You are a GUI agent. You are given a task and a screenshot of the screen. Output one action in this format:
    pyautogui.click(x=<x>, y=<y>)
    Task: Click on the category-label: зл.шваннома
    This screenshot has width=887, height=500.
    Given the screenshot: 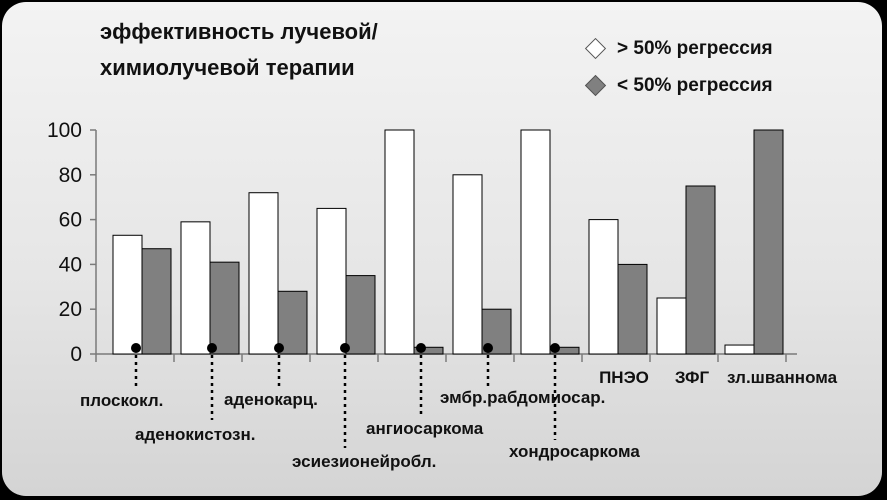 What is the action you would take?
    pyautogui.click(x=782, y=377)
    